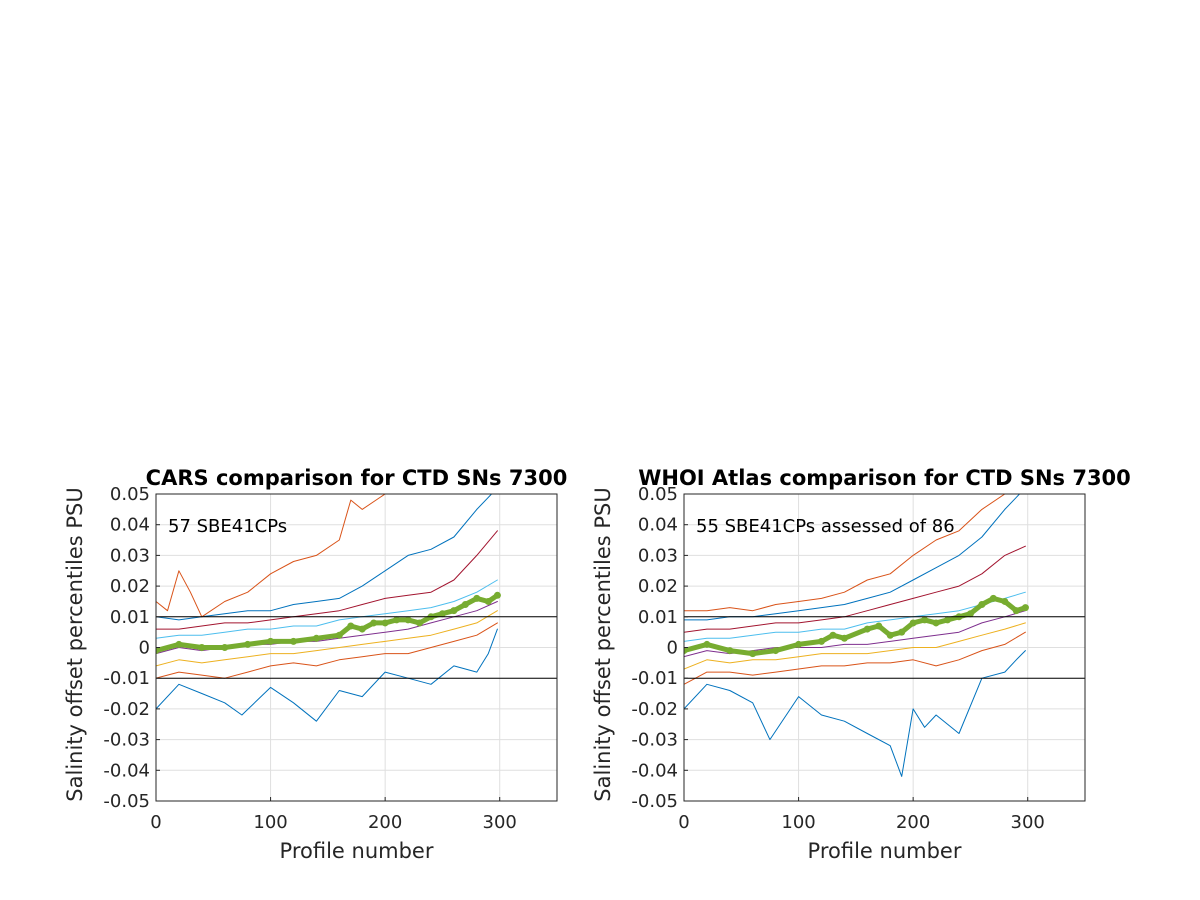  I want to click on float-count-annotation: 57 SBE41CPs, so click(227, 526).